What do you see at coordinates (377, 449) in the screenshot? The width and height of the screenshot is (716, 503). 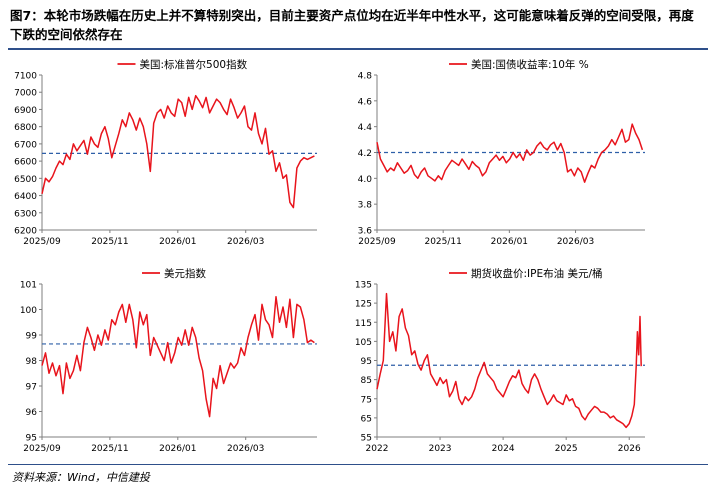 I see `x-tick-label: 2022` at bounding box center [377, 449].